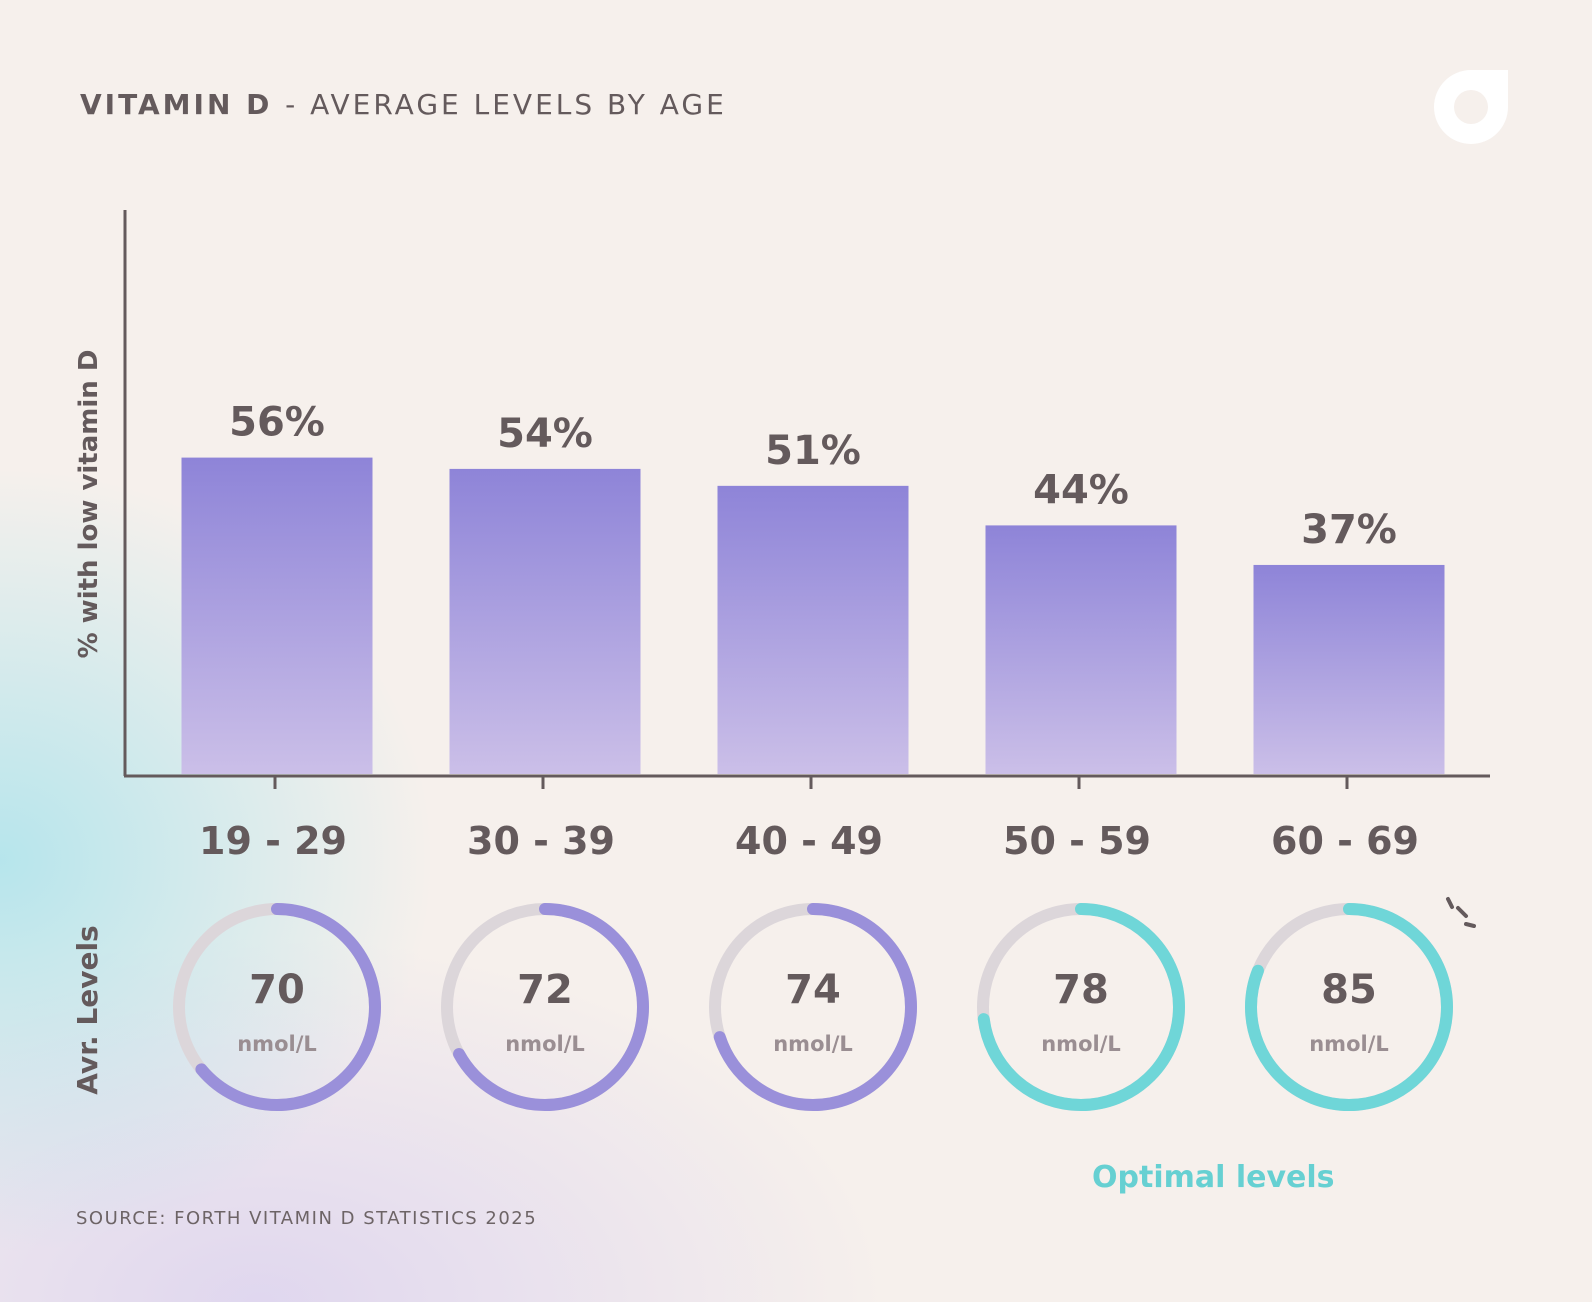 Image resolution: width=1592 pixels, height=1302 pixels. I want to click on chart-title-bold: VITAMIN D, so click(176, 104).